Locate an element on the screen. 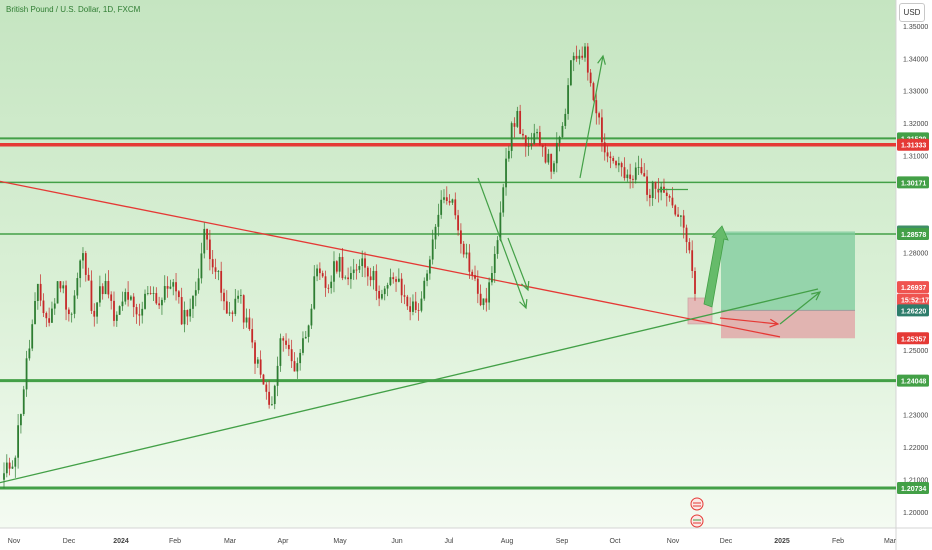 This screenshot has width=932, height=550. earnings-event-icon is located at coordinates (697, 521).